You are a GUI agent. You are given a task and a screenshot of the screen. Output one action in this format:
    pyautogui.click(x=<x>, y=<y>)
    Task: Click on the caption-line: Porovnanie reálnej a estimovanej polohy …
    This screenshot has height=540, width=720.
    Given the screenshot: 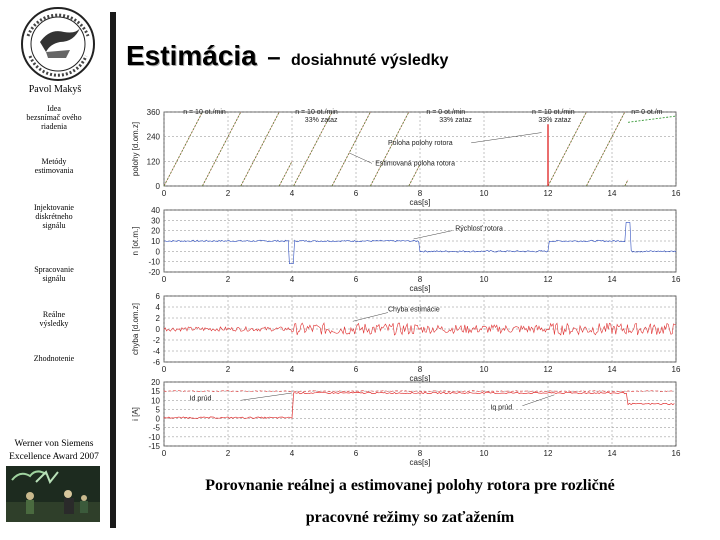 What is the action you would take?
    pyautogui.click(x=410, y=485)
    